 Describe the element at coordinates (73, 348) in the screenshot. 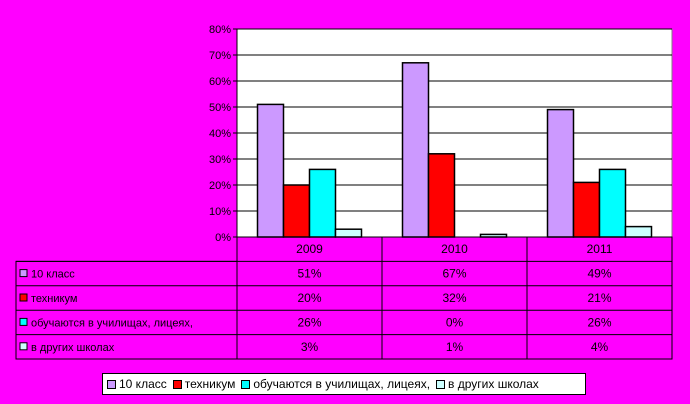

I see `table-row-label: в других школах` at that location.